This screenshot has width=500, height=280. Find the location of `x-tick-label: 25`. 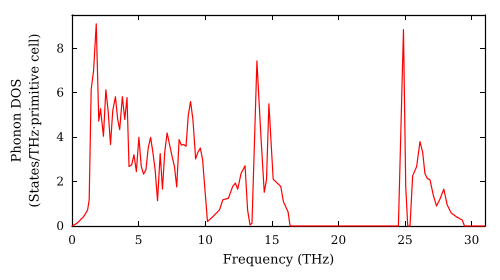

x-tick-label: 25 is located at coordinates (405, 240).